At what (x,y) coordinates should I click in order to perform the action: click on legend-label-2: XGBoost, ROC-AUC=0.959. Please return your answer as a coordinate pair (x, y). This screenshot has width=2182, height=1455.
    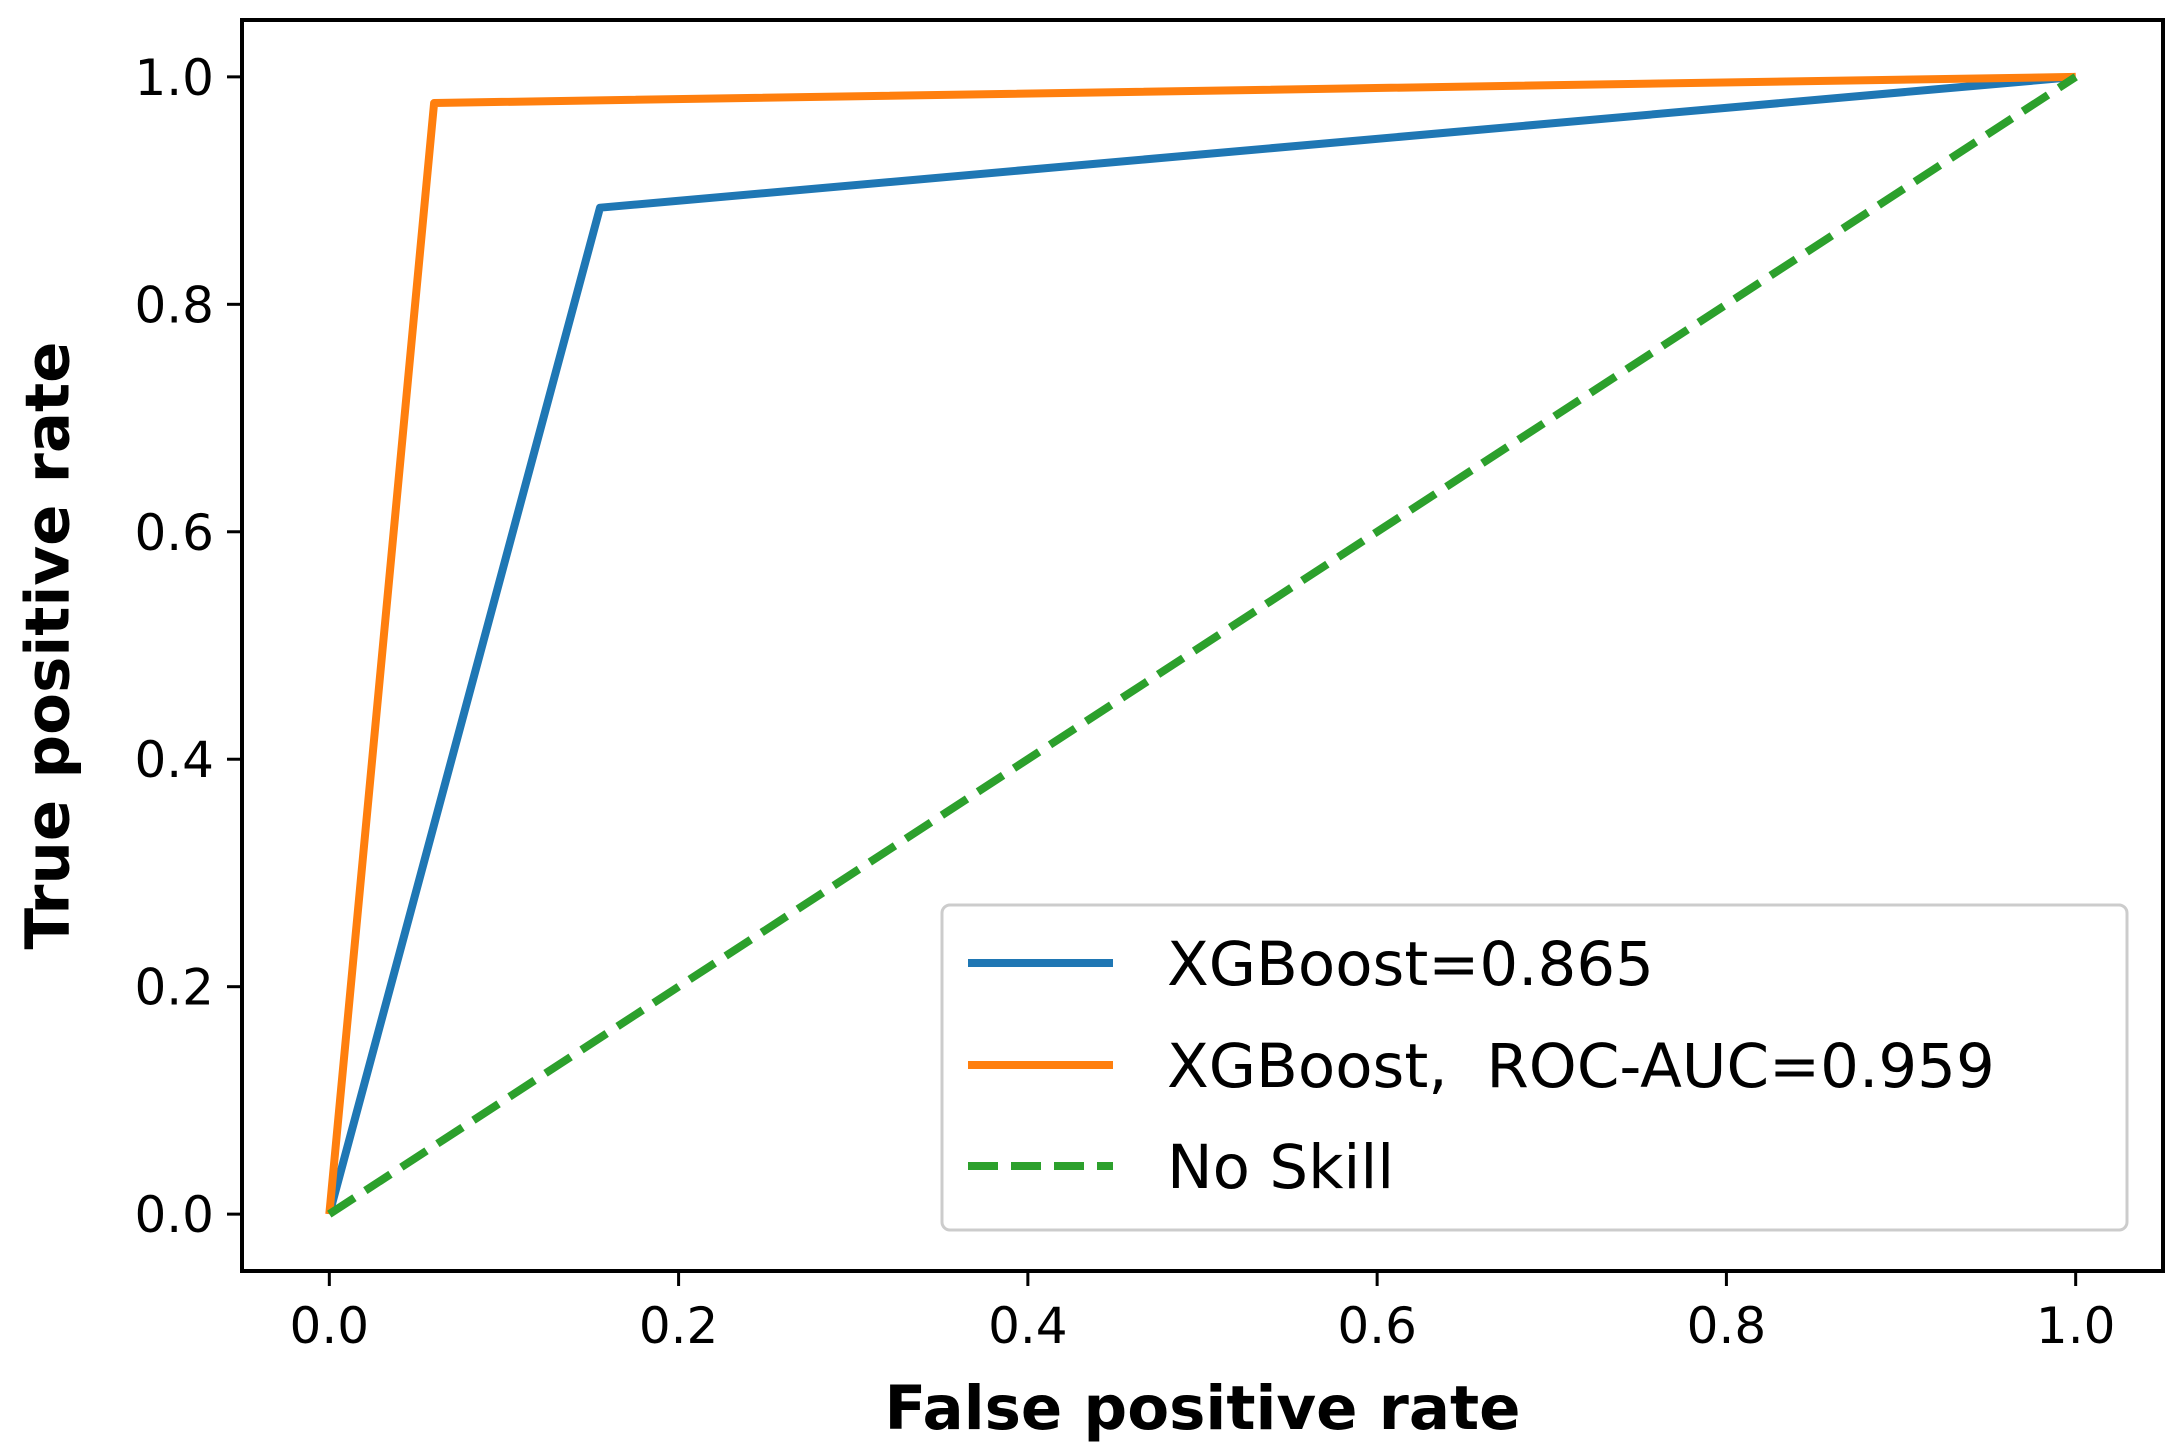
    Looking at the image, I should click on (1581, 1066).